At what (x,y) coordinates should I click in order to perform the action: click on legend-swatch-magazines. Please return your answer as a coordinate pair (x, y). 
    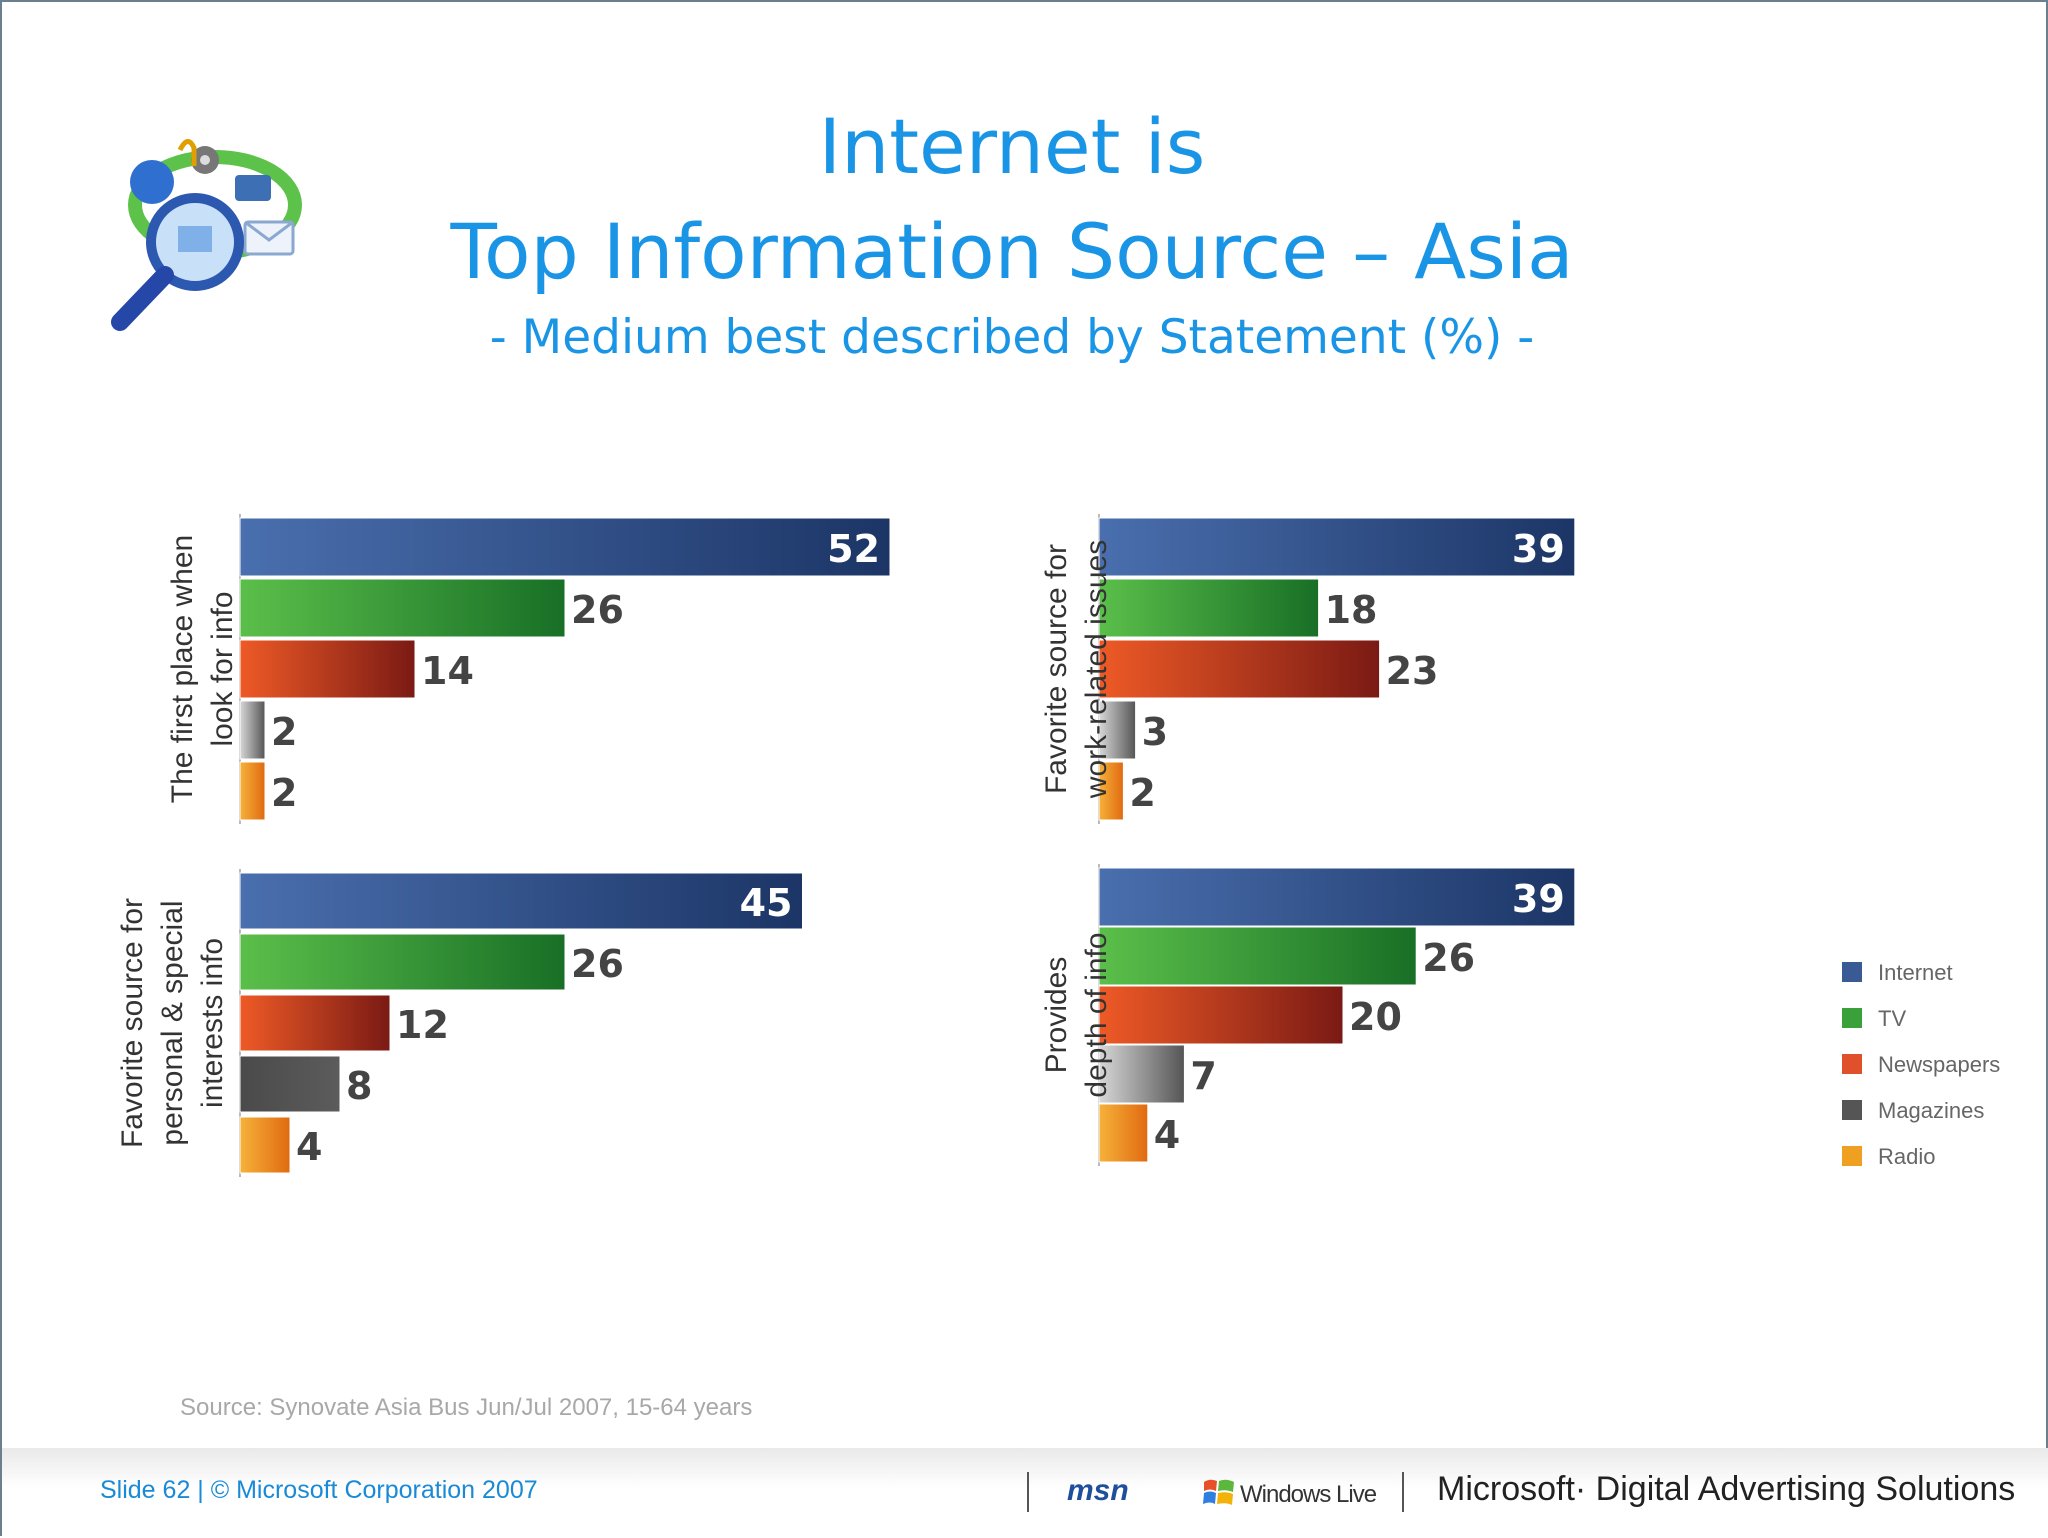
    Looking at the image, I should click on (1852, 1110).